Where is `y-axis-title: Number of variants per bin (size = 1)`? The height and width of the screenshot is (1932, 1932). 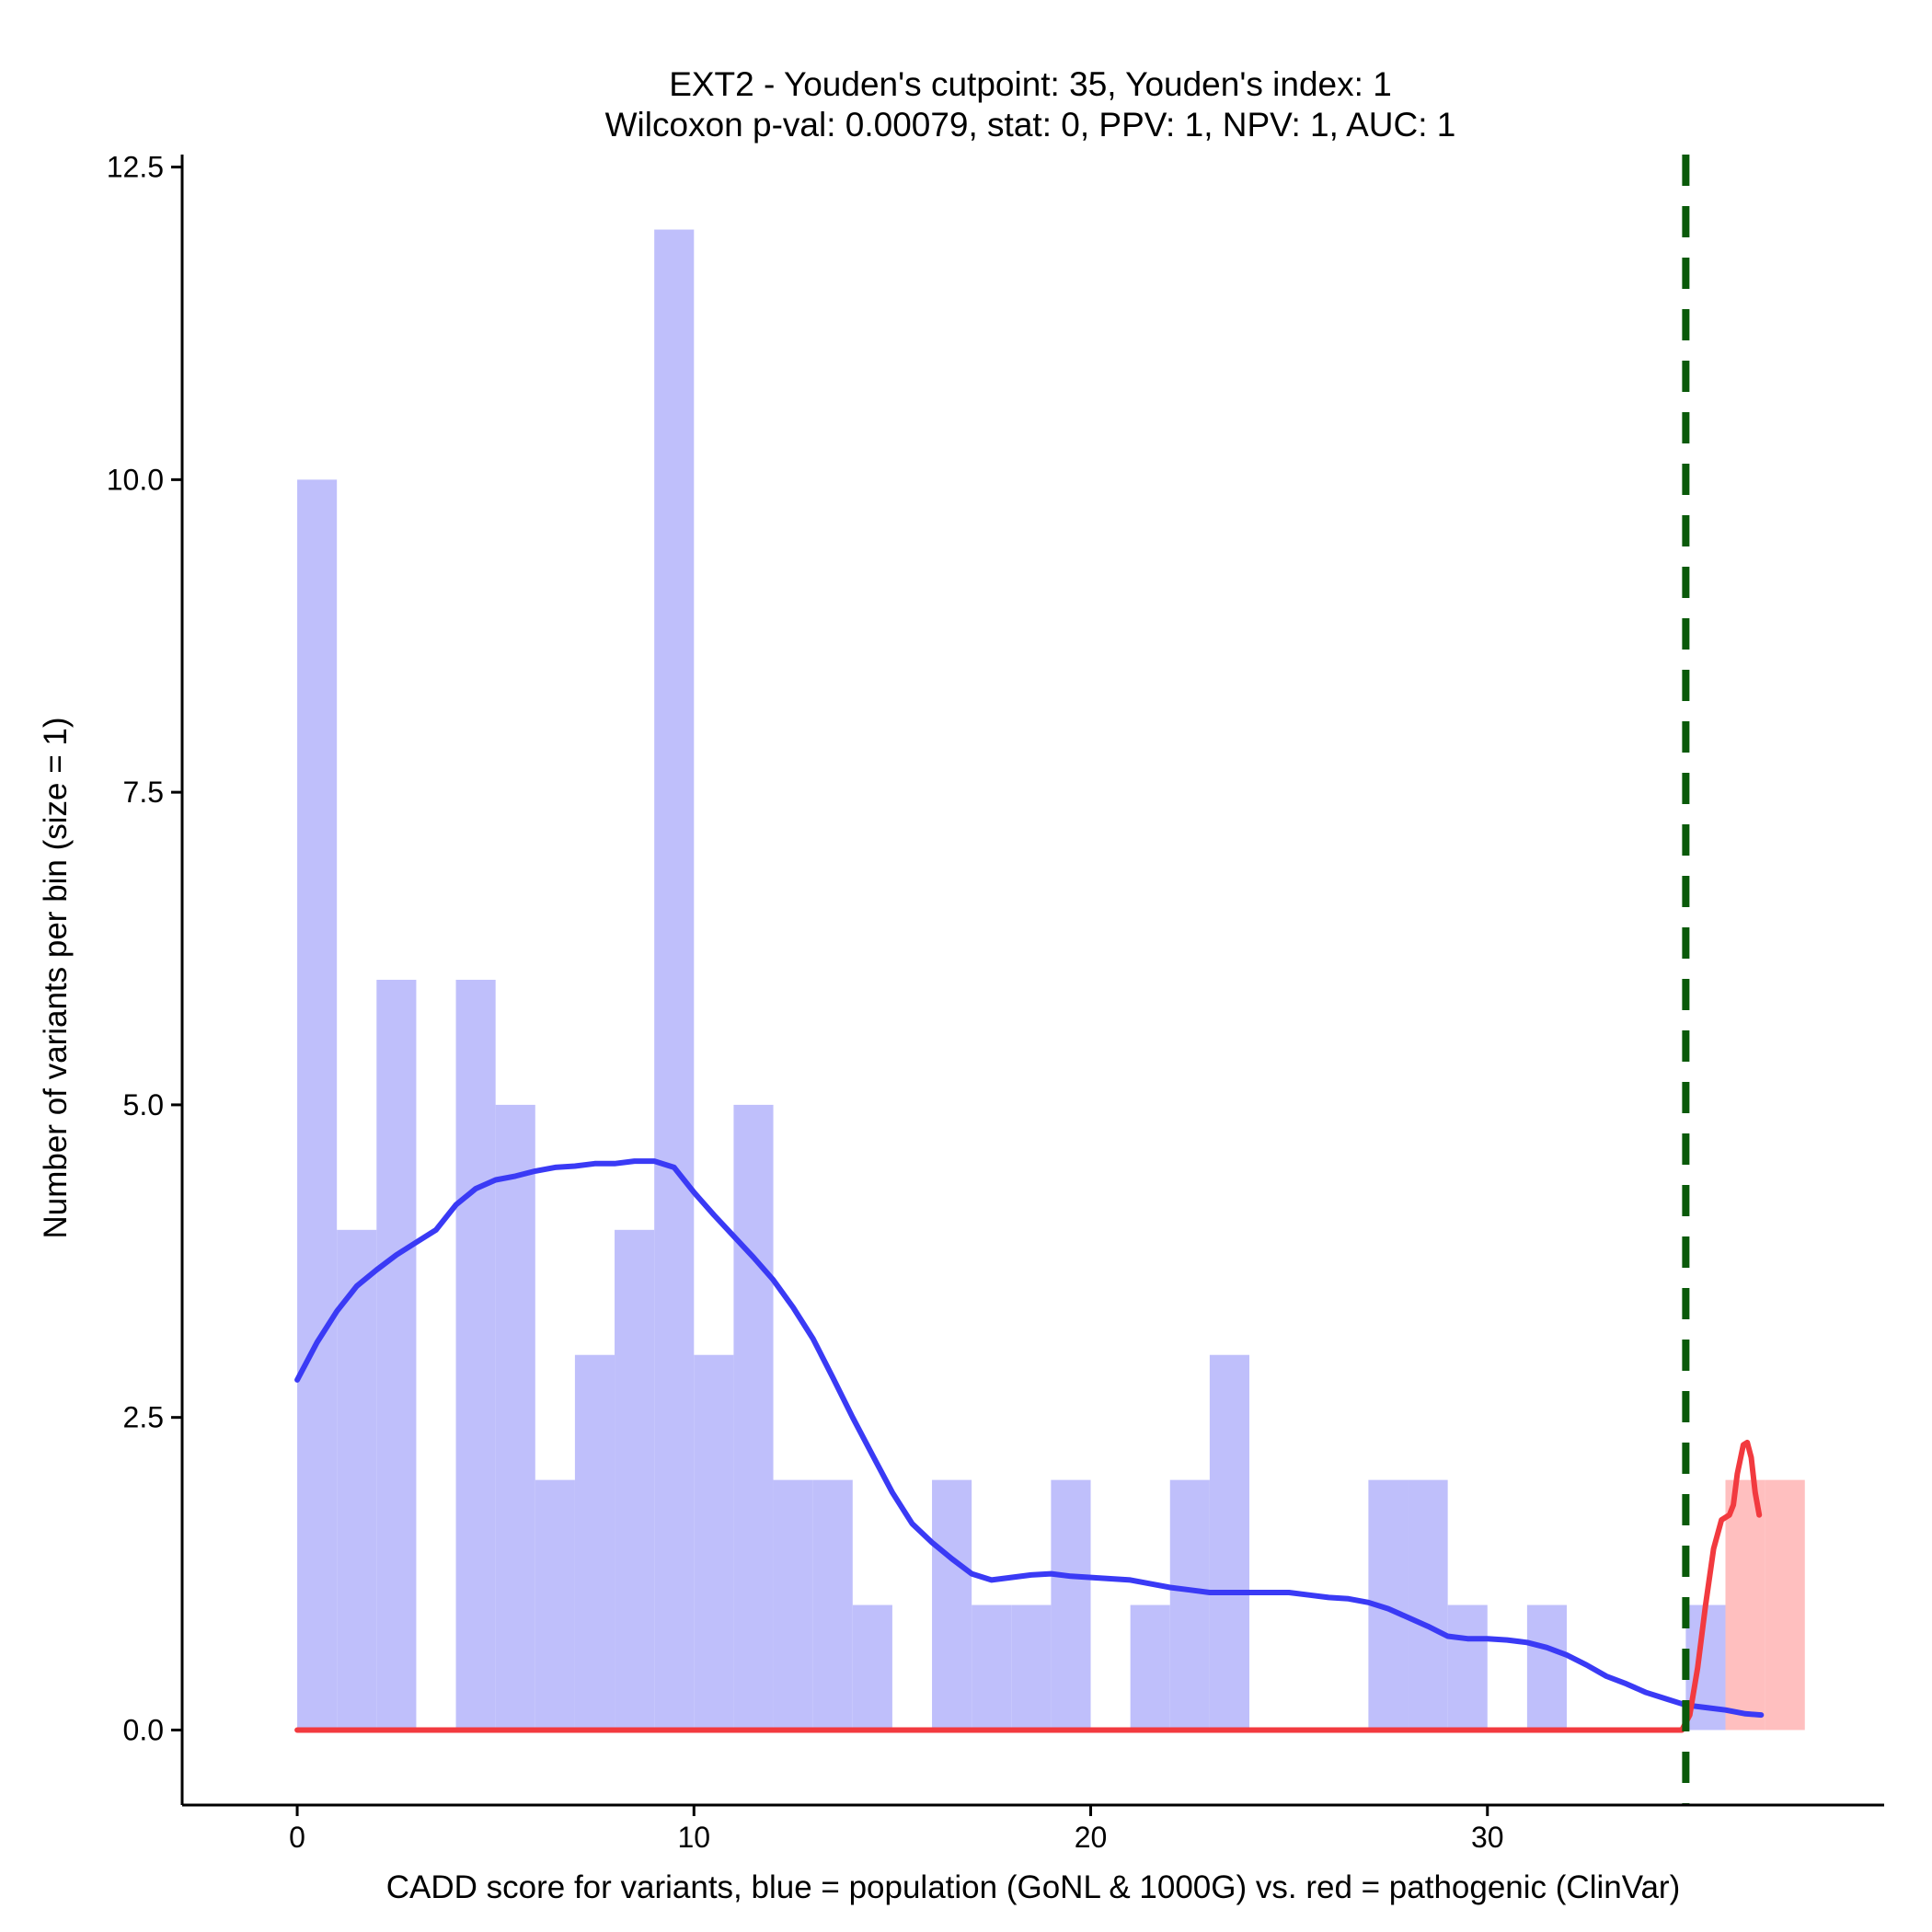 y-axis-title: Number of variants per bin (size = 1) is located at coordinates (56, 977).